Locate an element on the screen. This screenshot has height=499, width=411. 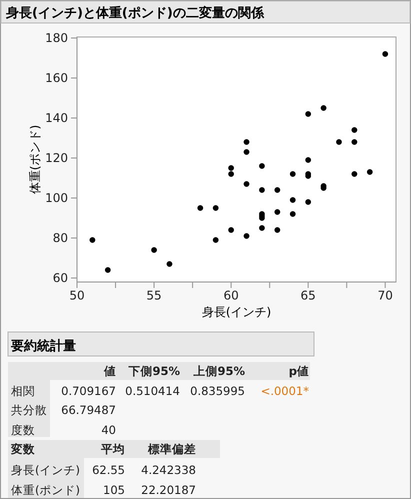
text: 要約統計量 is located at coordinates (43, 346).